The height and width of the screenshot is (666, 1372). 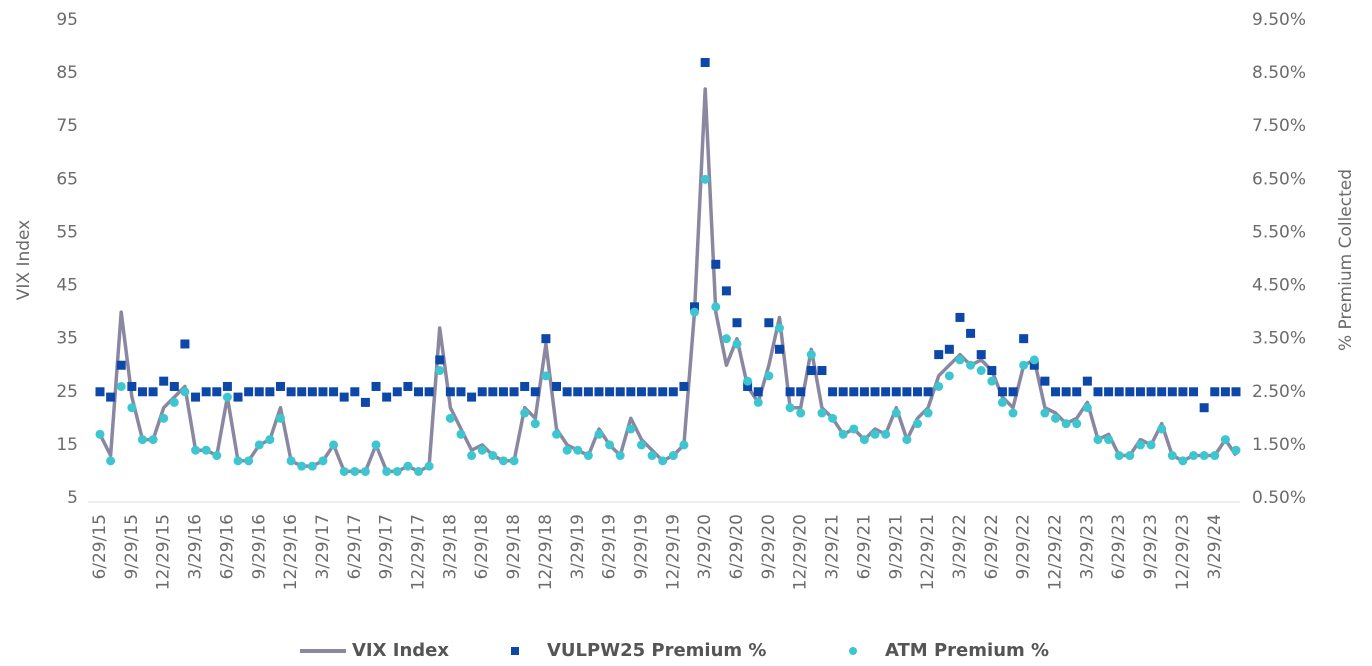 What do you see at coordinates (100, 547) in the screenshot?
I see `x-tick-label: 6/29/15` at bounding box center [100, 547].